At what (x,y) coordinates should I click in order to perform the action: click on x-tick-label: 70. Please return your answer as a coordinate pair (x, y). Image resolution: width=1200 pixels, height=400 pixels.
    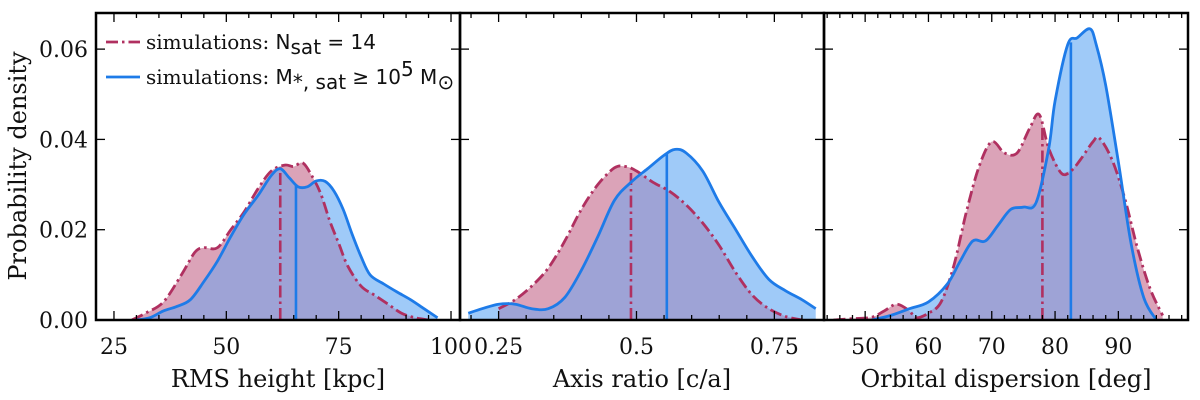
    Looking at the image, I should click on (992, 347).